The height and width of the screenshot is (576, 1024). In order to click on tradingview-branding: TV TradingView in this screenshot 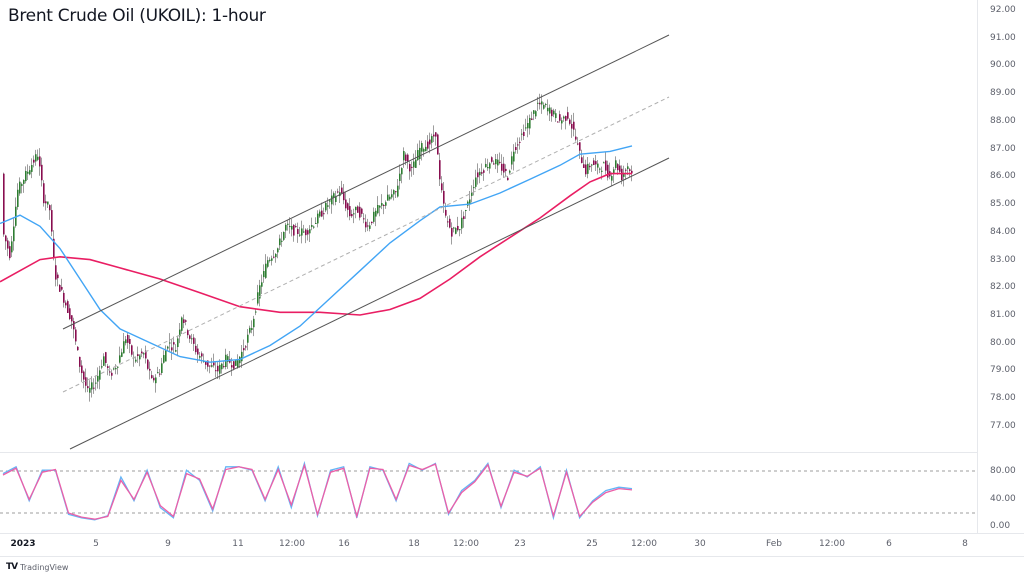, I will do `click(37, 567)`.